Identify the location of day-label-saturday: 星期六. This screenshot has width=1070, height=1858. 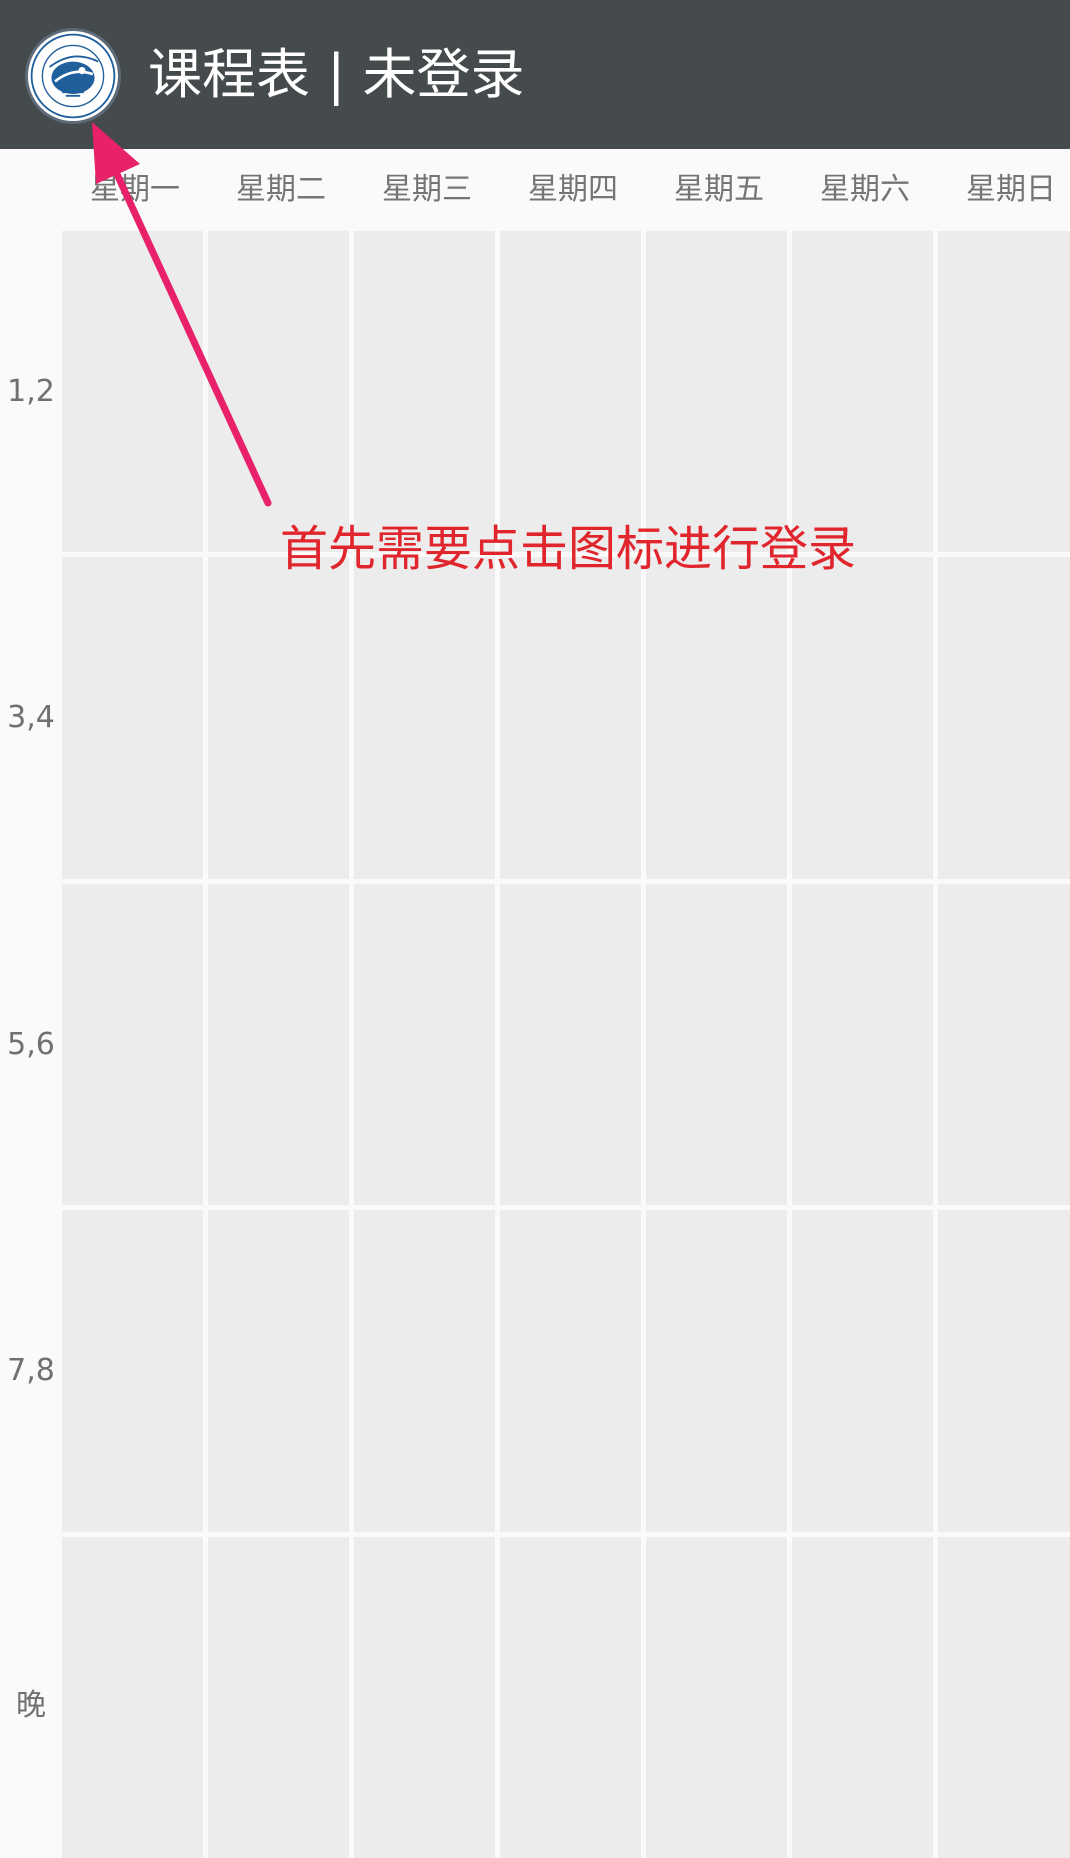
(865, 189).